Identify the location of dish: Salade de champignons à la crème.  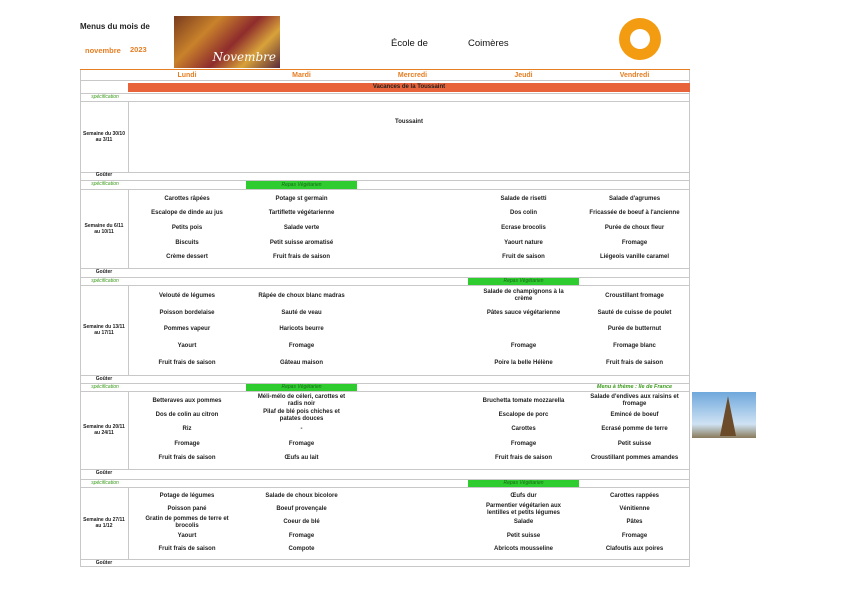
(523, 296).